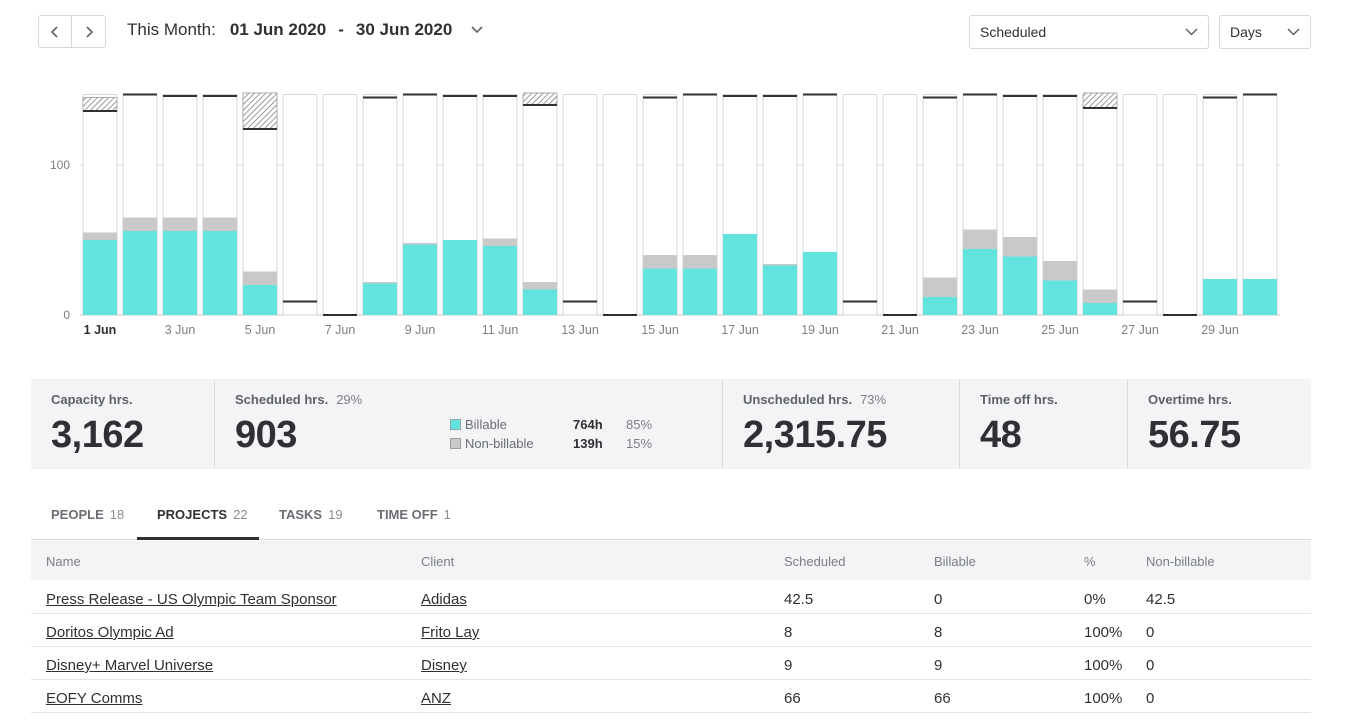 The image size is (1355, 721). I want to click on unscheduled-title: Unscheduled hrs. 73%, so click(814, 399).